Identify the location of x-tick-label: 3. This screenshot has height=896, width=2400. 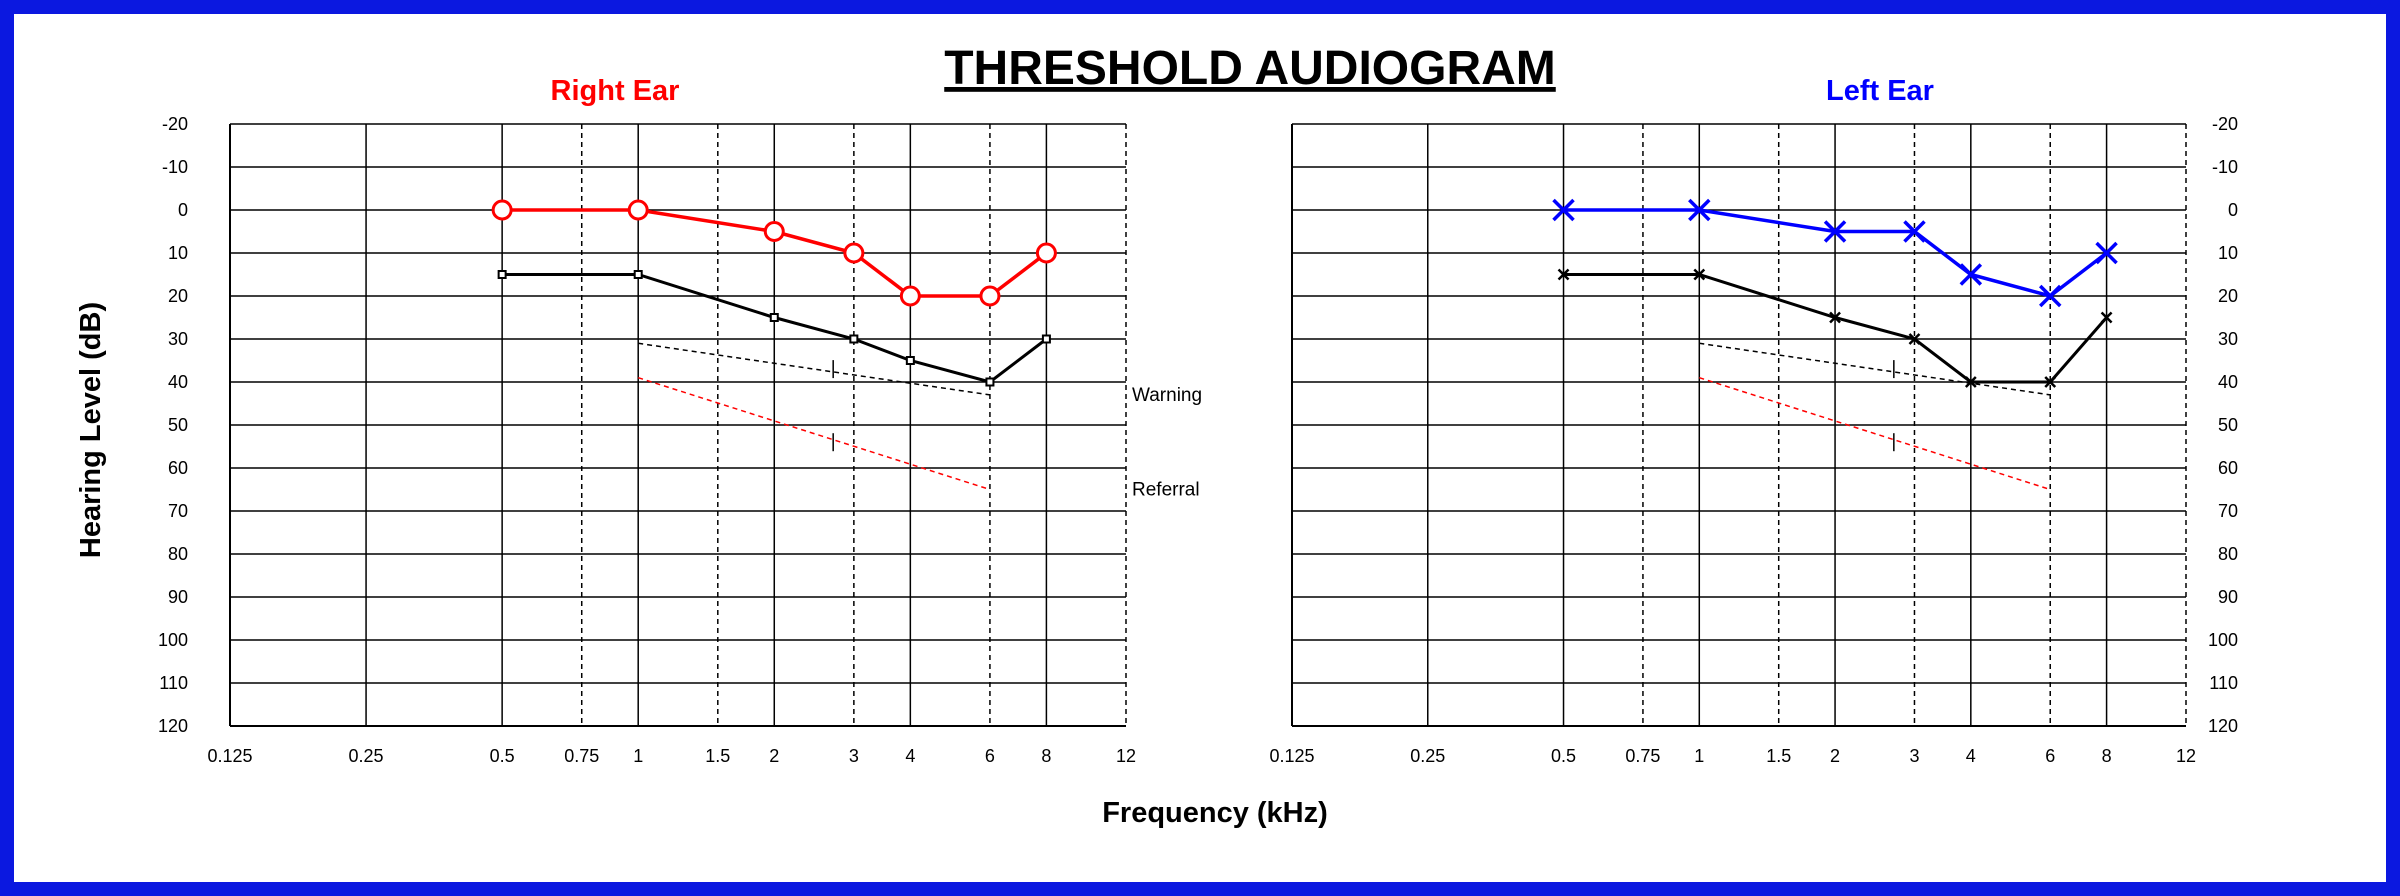
(854, 756).